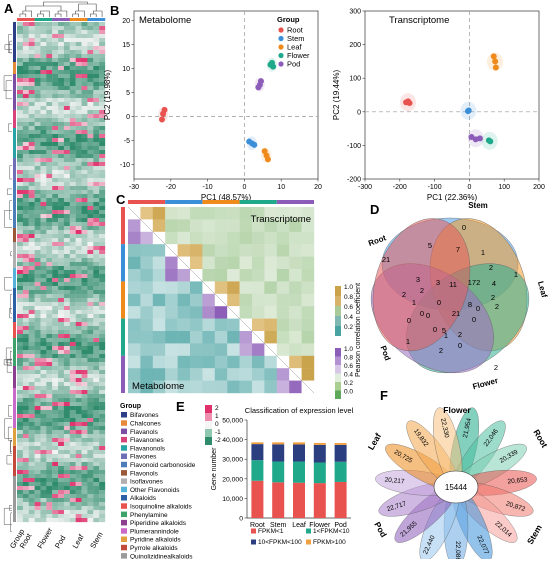  What do you see at coordinates (232, 440) in the screenshot?
I see `y-tick-label: 40,000` at bounding box center [232, 440].